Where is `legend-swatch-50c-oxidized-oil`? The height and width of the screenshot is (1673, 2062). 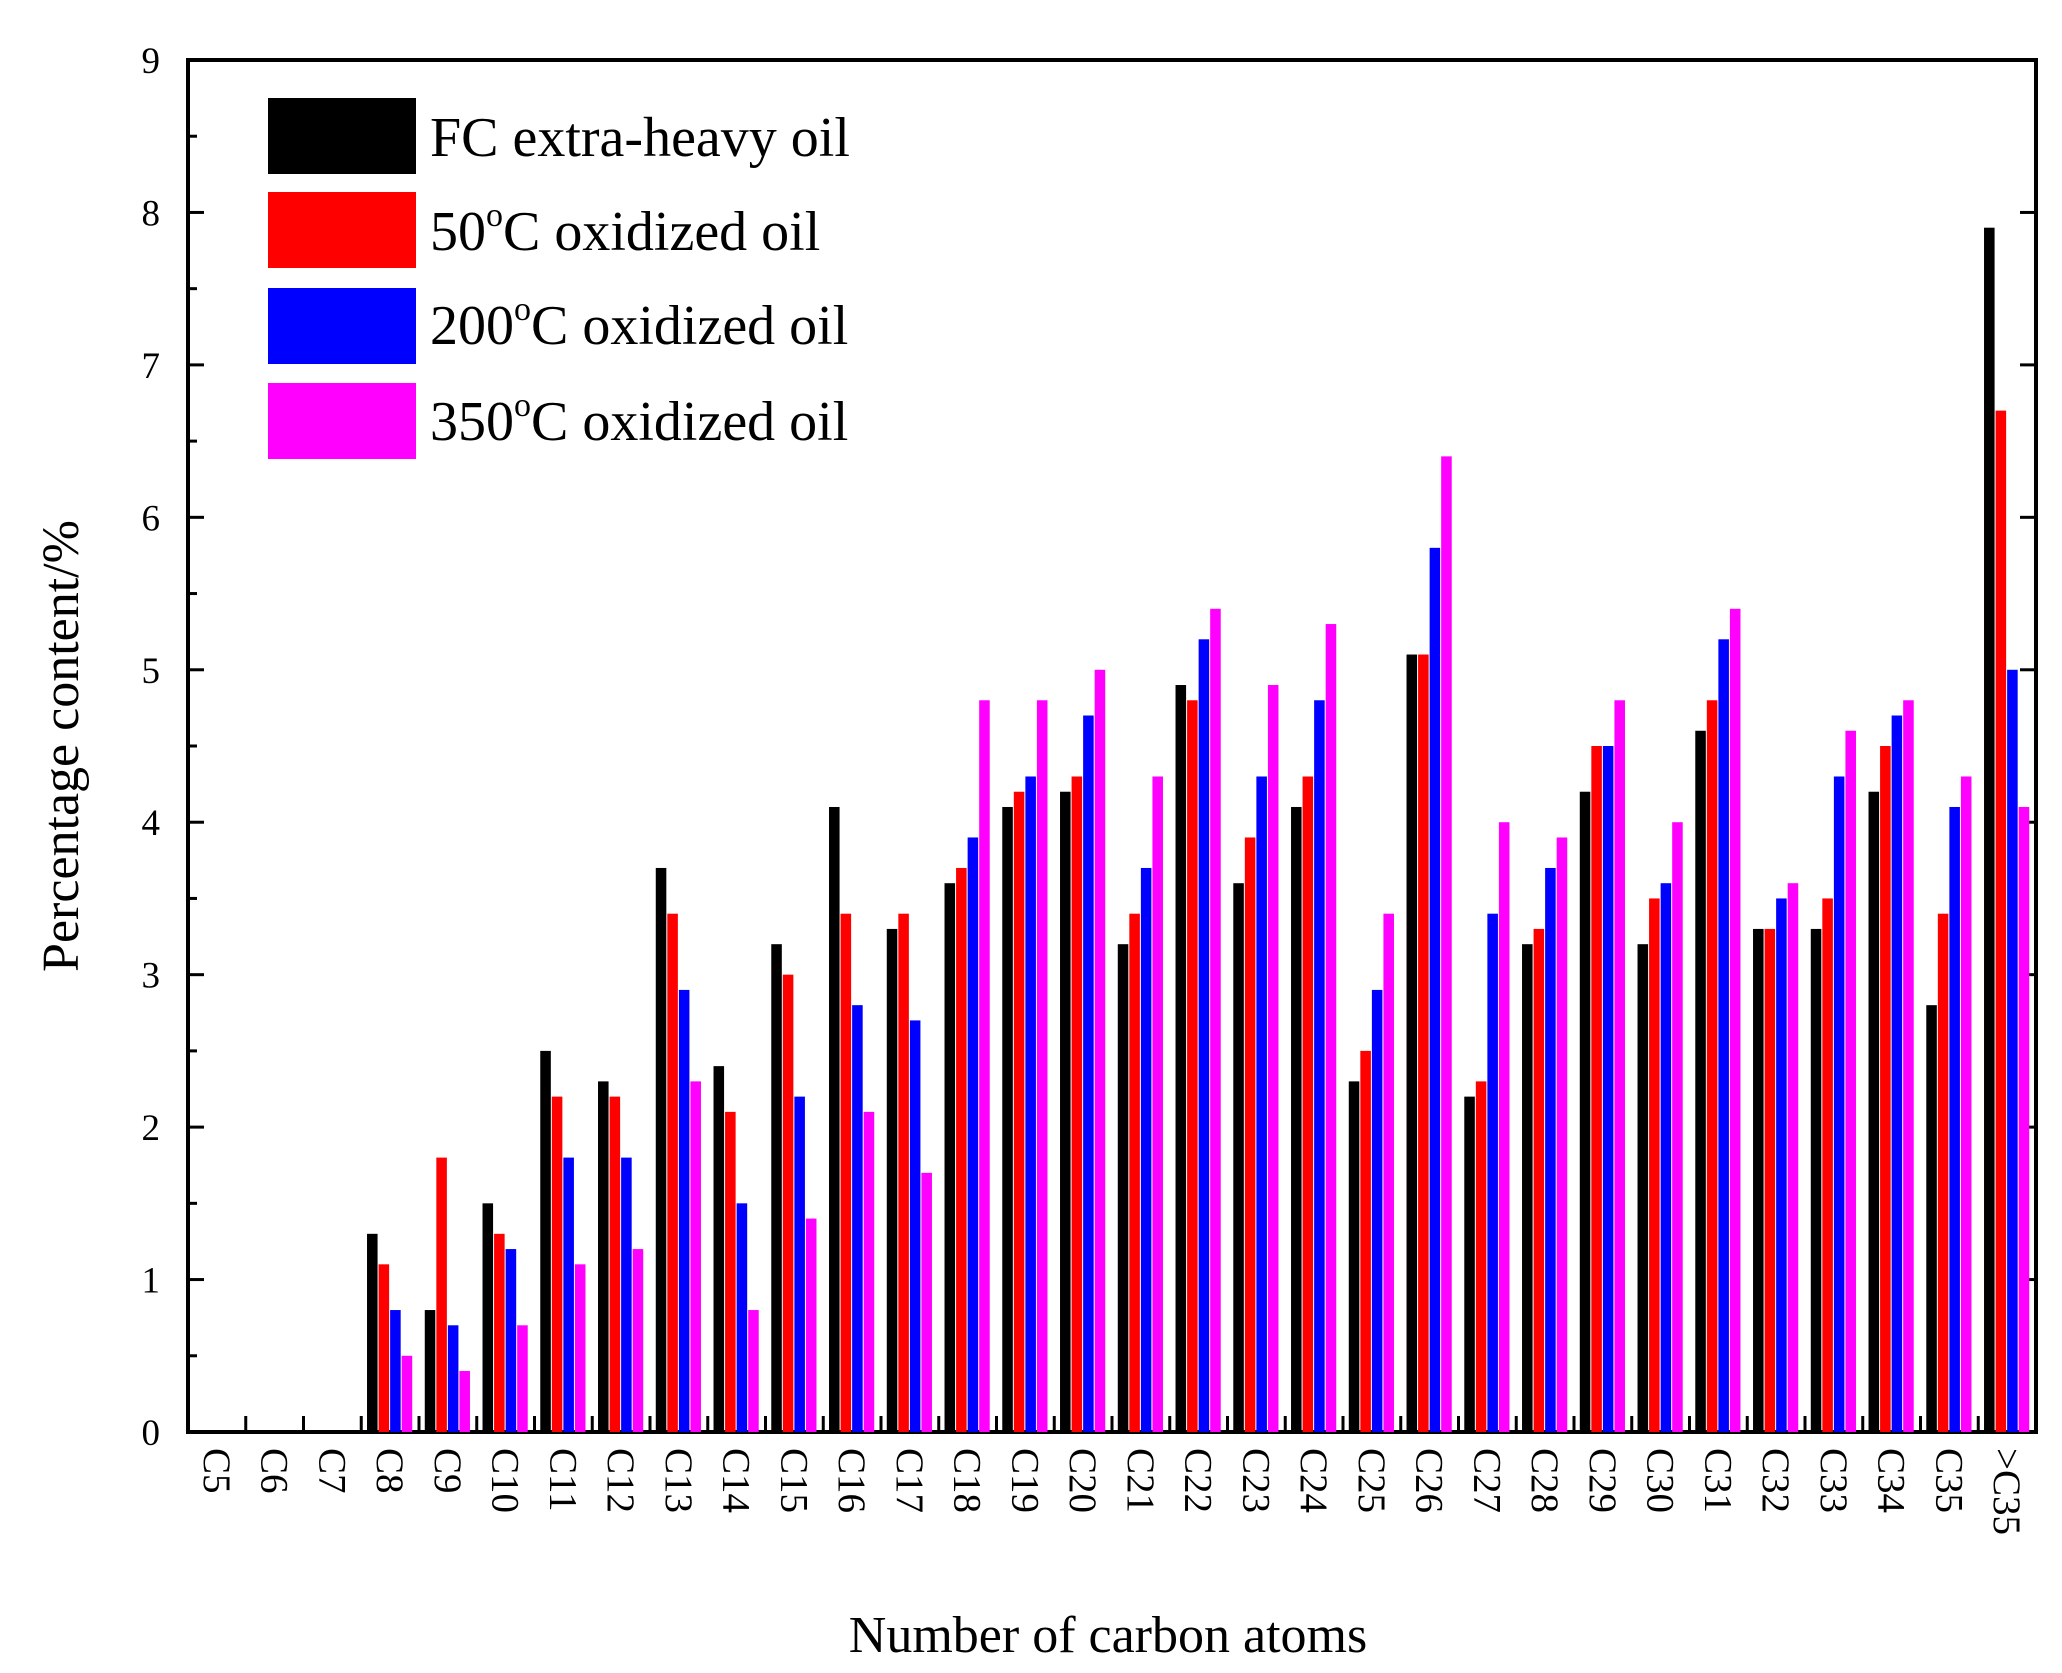
legend-swatch-50c-oxidized-oil is located at coordinates (342, 230).